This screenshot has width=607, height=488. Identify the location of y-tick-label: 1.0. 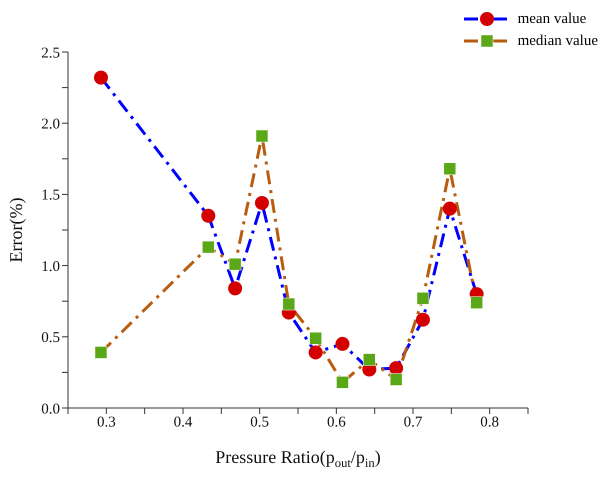
(50, 266).